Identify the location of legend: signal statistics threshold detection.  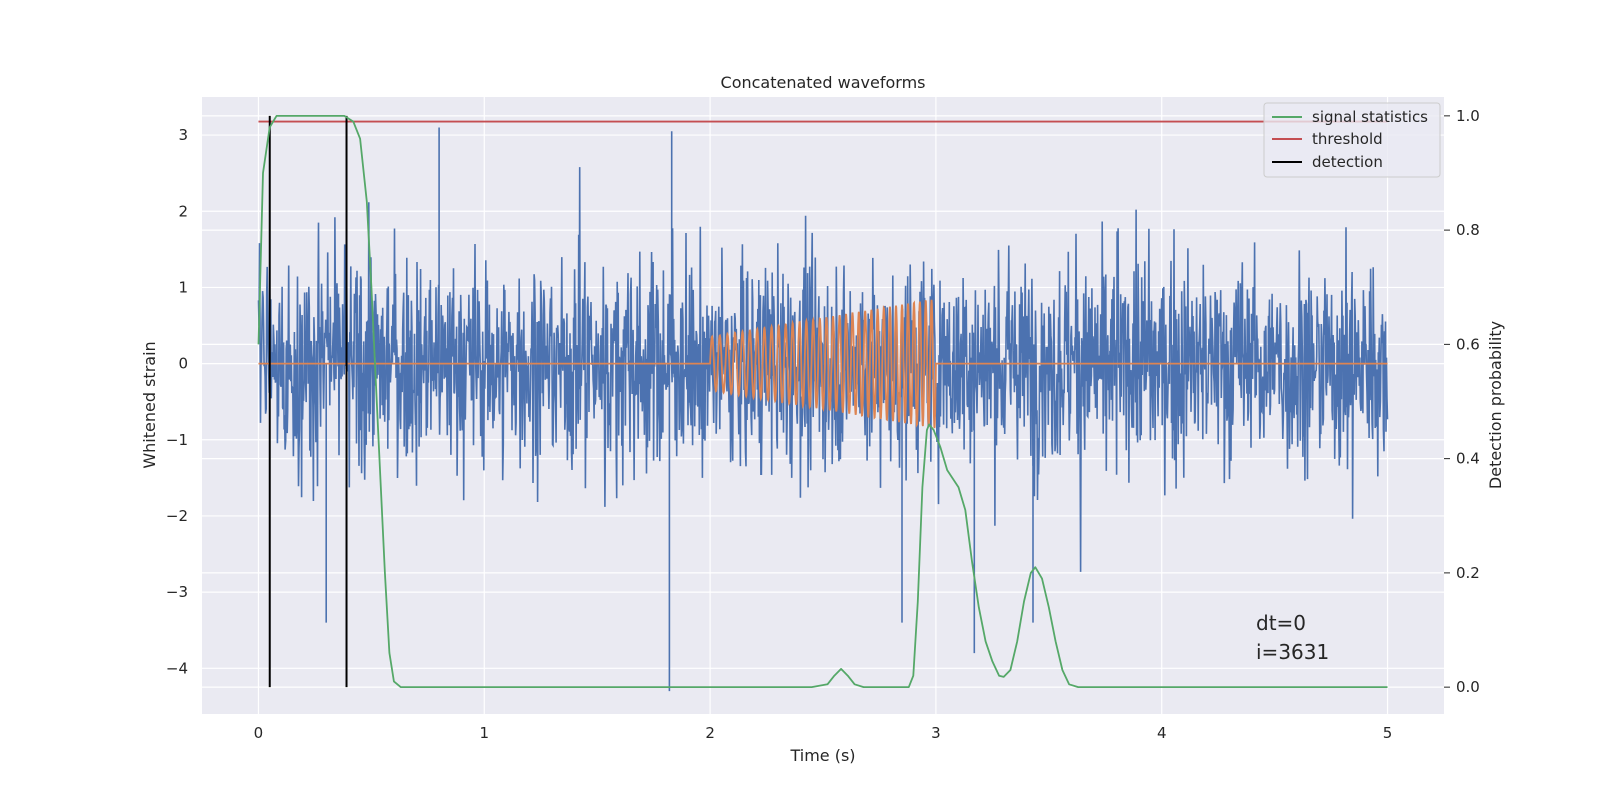
(1352, 140).